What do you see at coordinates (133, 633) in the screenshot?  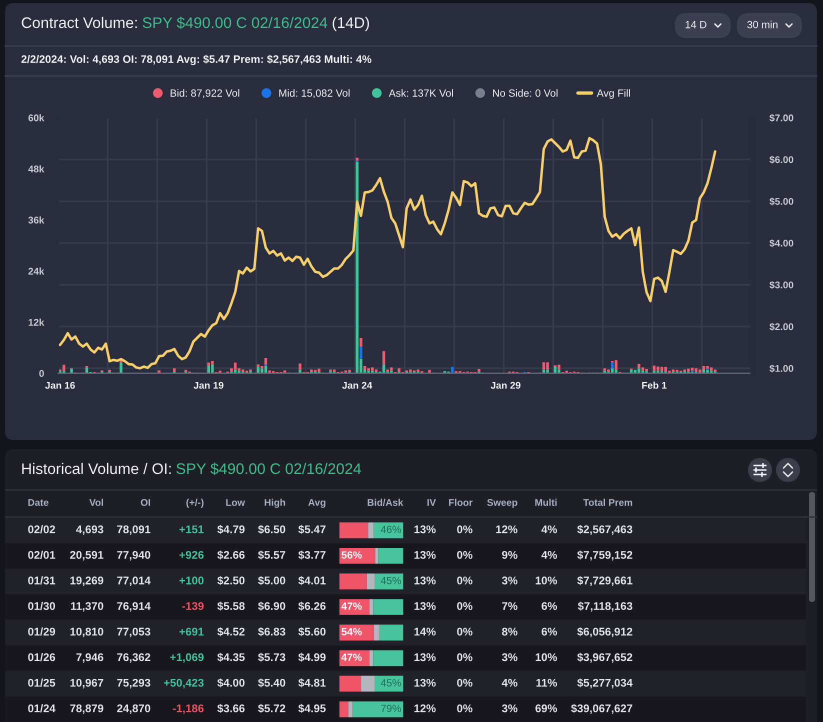 I see `text: 77,053` at bounding box center [133, 633].